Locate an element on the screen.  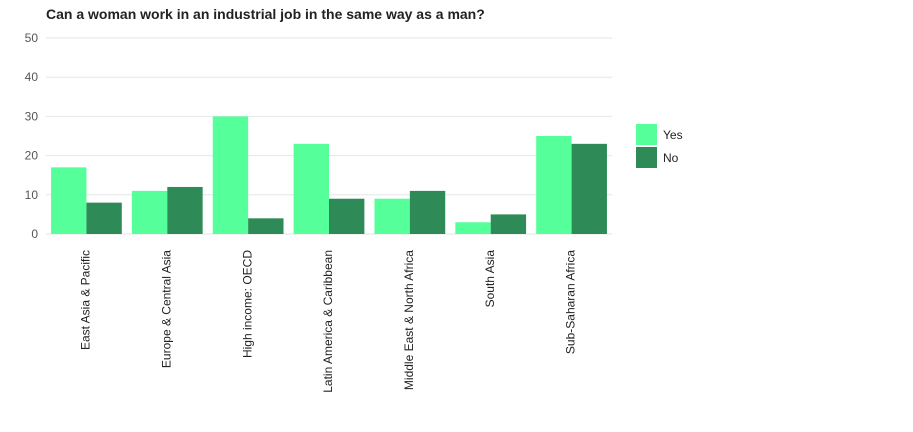
legend: Yes No is located at coordinates (659, 146).